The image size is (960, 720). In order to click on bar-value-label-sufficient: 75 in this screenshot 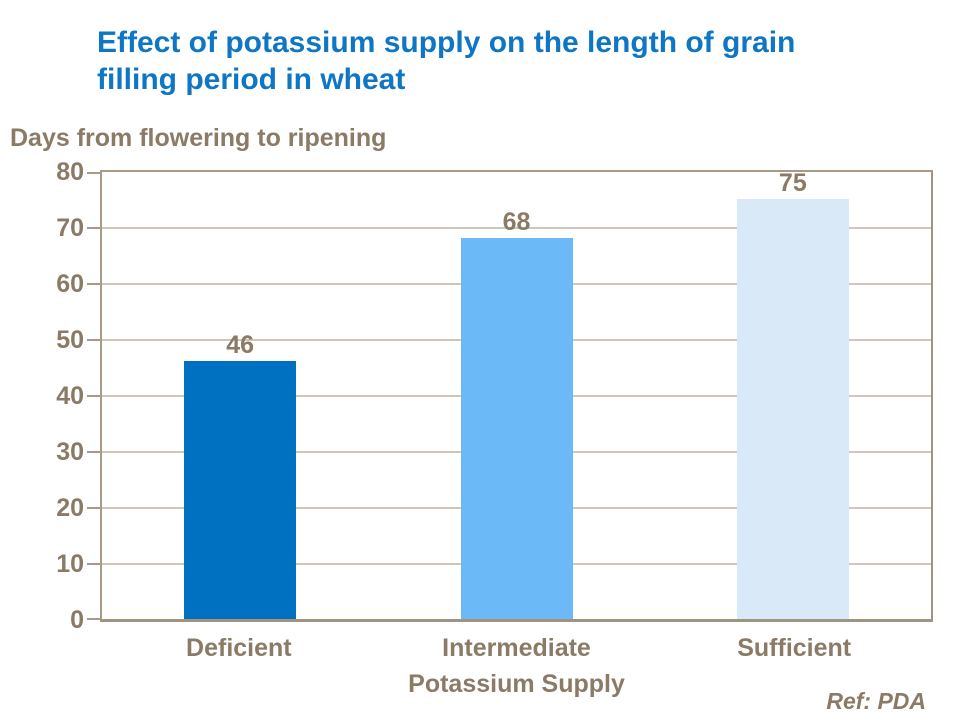, I will do `click(792, 183)`.